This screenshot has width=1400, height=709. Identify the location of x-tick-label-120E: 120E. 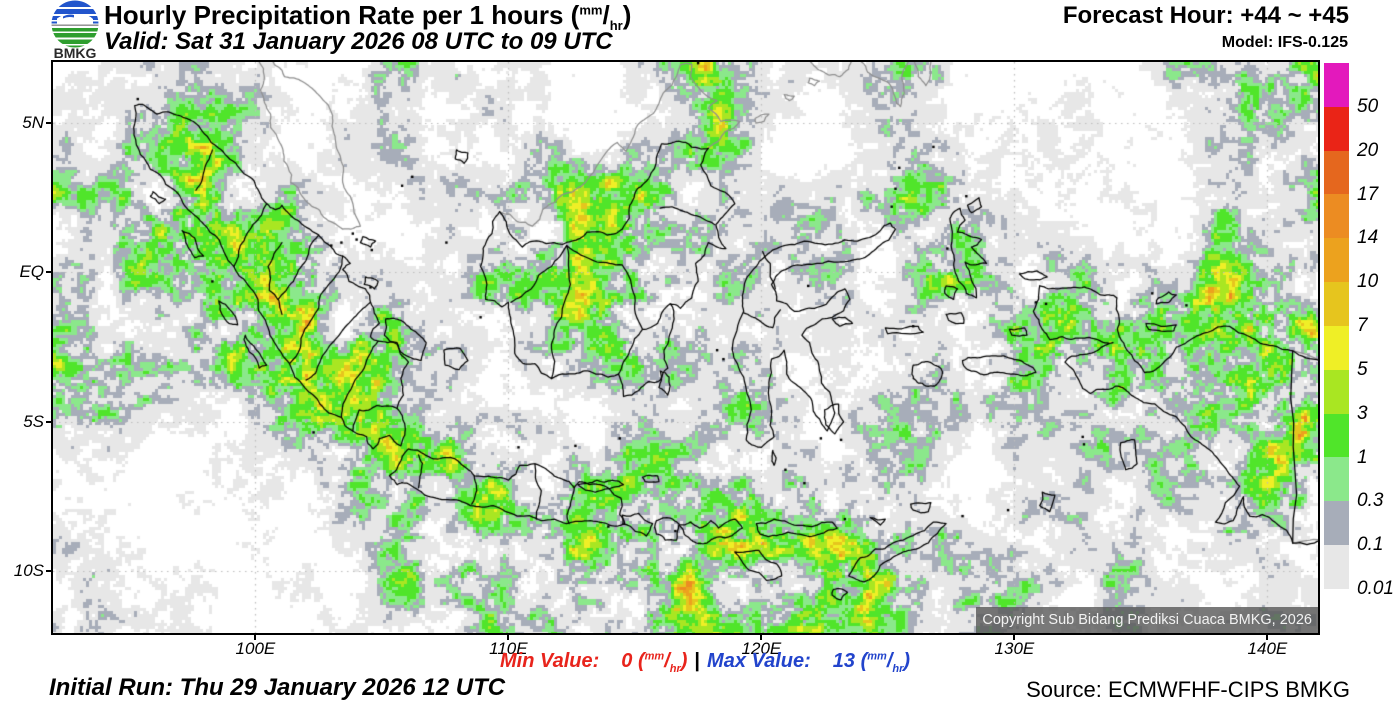
(761, 648).